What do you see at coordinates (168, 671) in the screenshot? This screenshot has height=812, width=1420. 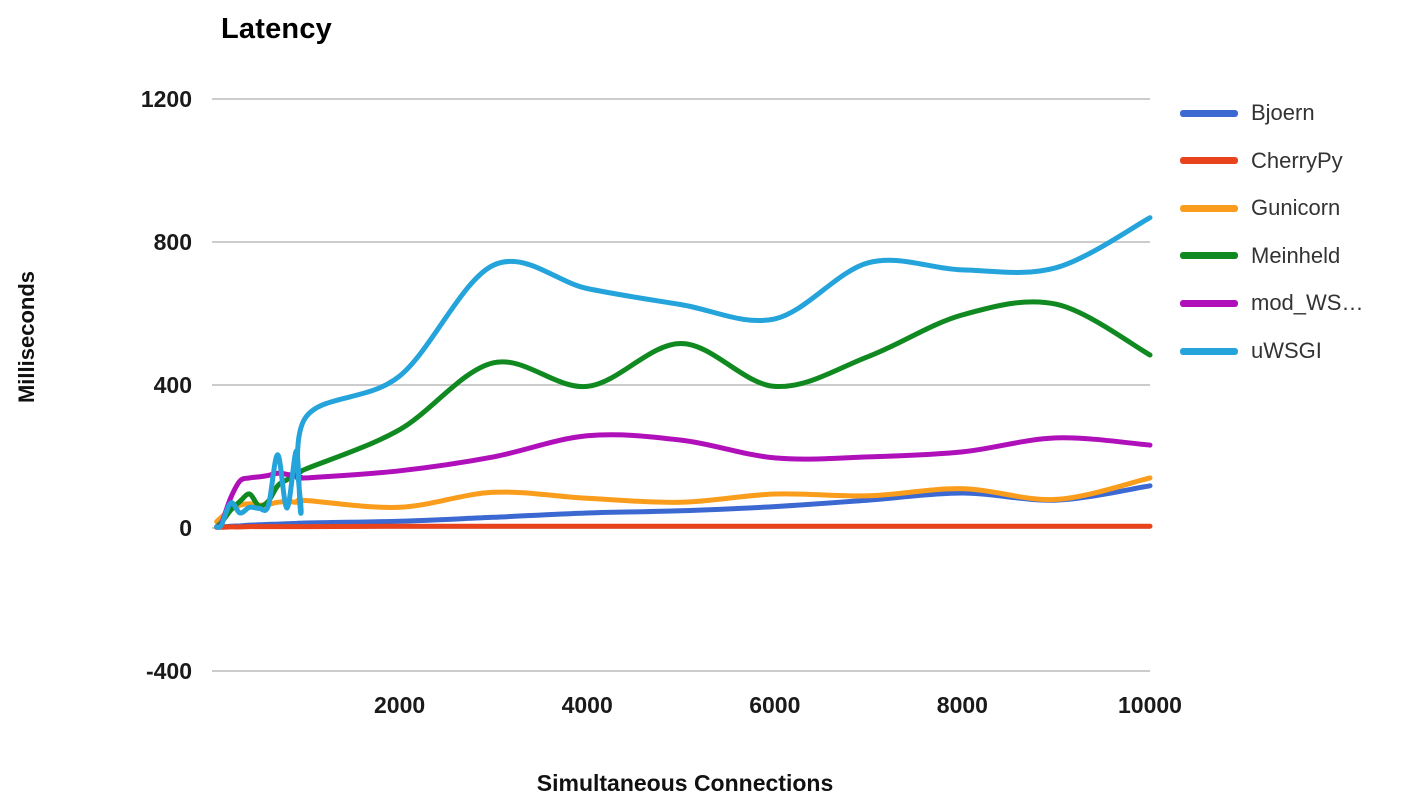 I see `y-tick-label: -400` at bounding box center [168, 671].